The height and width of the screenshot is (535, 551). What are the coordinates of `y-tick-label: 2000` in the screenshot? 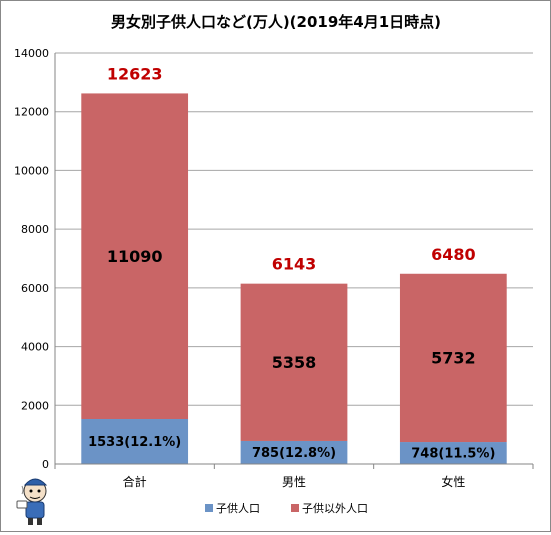 It's located at (35, 405).